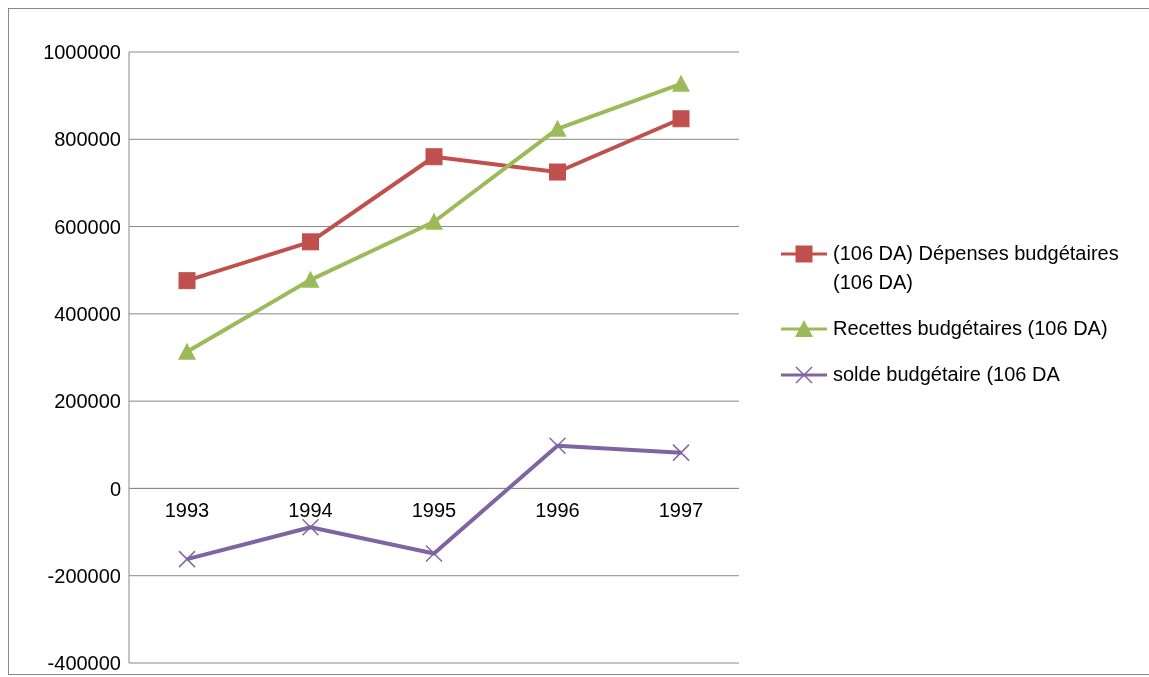 The height and width of the screenshot is (677, 1149). I want to click on y-tick-label: 0, so click(115, 488).